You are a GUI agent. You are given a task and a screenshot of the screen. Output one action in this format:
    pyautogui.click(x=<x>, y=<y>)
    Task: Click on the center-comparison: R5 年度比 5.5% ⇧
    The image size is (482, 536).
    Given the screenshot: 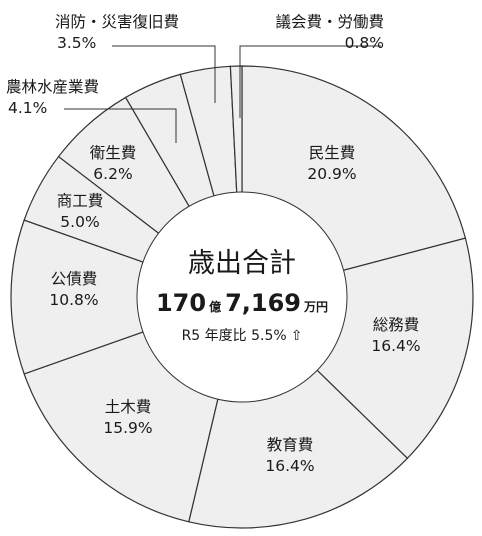 What is the action you would take?
    pyautogui.click(x=242, y=336)
    